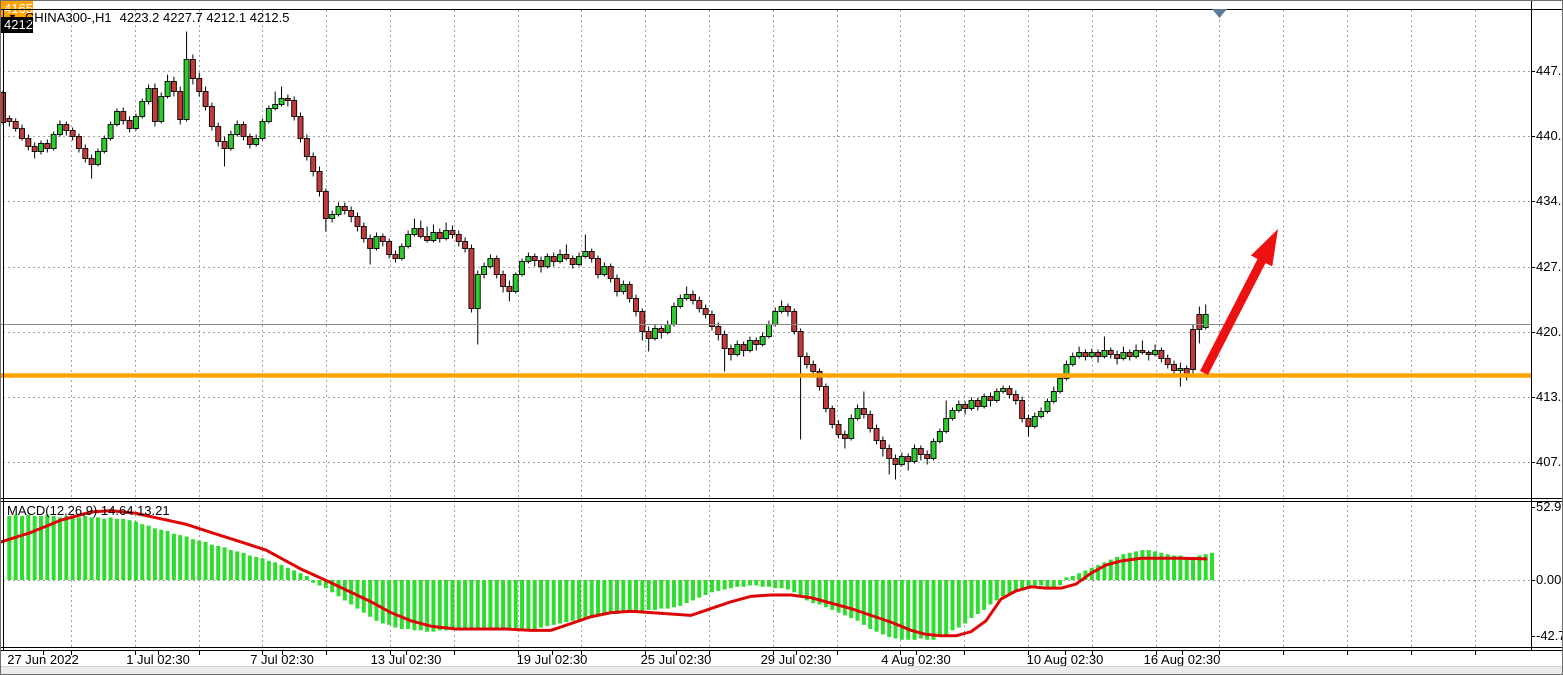 The height and width of the screenshot is (675, 1563). What do you see at coordinates (204, 17) in the screenshot?
I see `ohlc-values-label: 4223.2 4227.7 4212.1 4212.5` at bounding box center [204, 17].